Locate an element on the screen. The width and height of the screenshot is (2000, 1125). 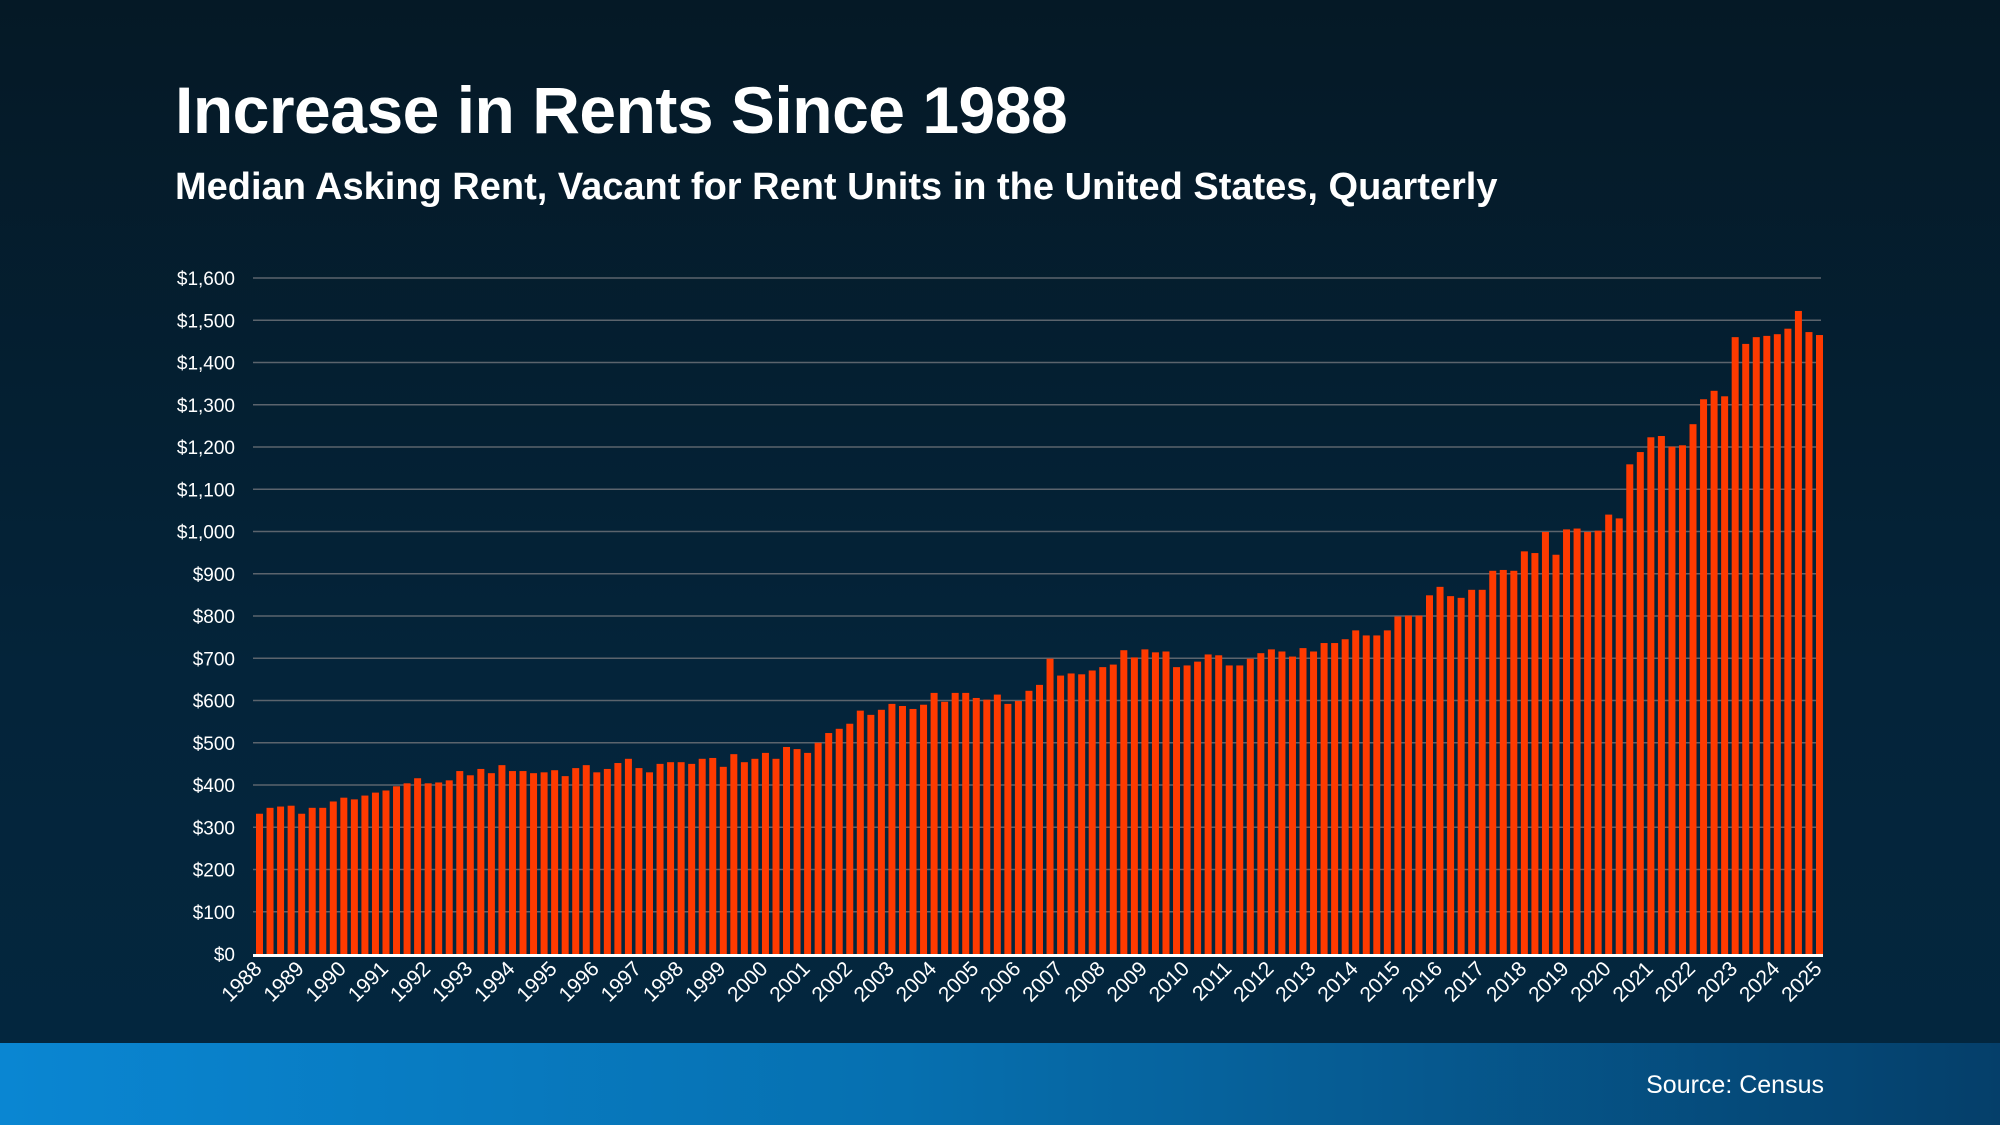
x-tick-label: 2015 is located at coordinates (1380, 981).